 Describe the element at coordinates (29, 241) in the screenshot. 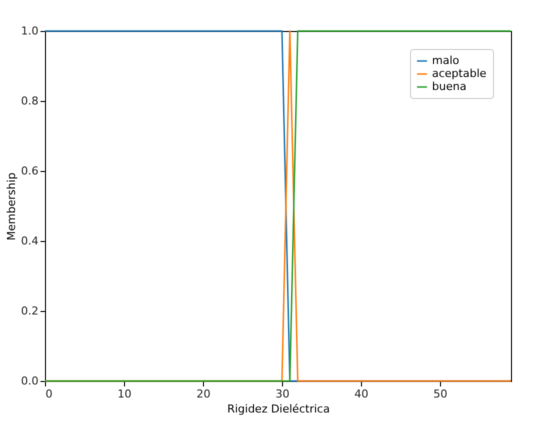

I see `y-tick-label: 0.4` at that location.